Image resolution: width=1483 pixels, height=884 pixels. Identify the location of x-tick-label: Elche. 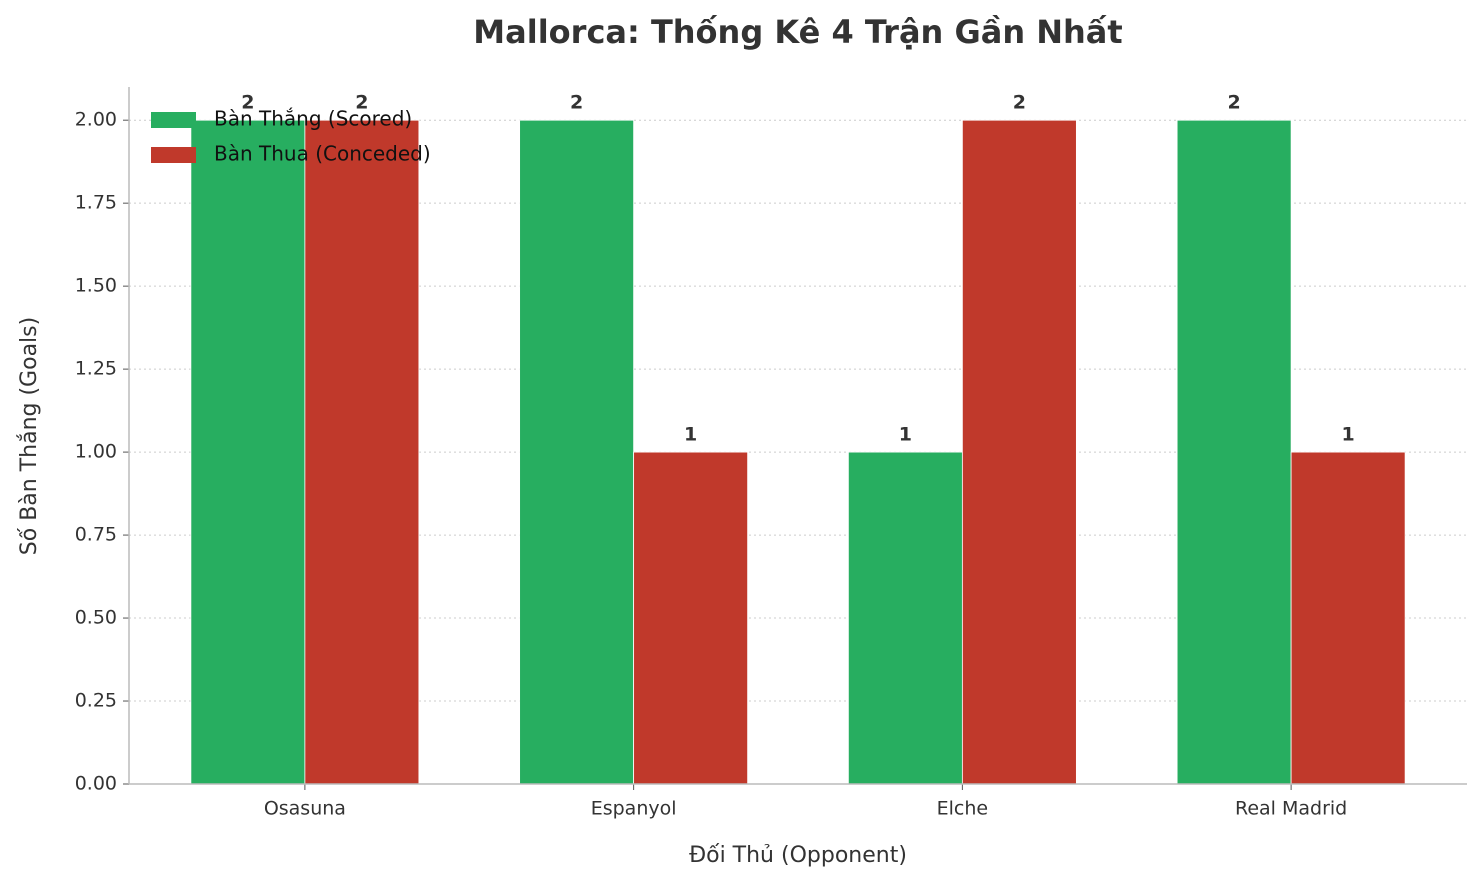
(962, 809).